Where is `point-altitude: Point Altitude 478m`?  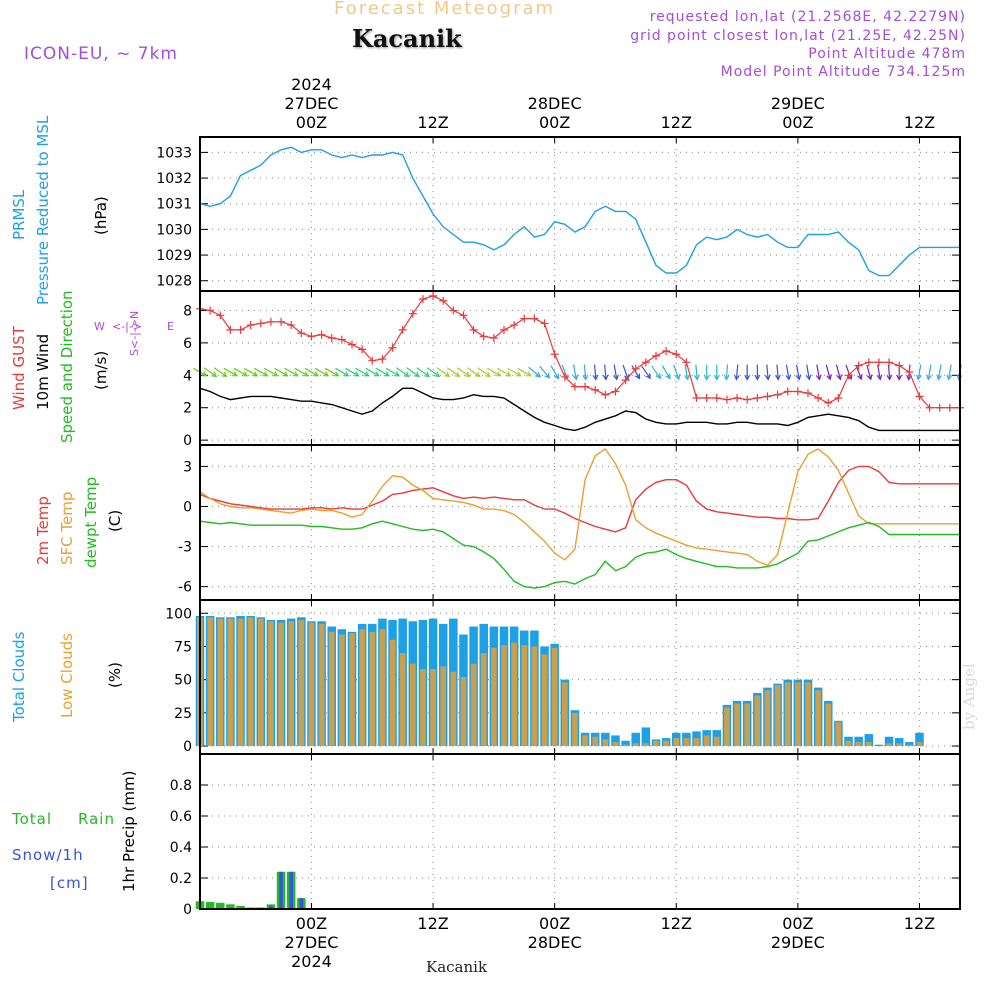 point-altitude: Point Altitude 478m is located at coordinates (887, 54).